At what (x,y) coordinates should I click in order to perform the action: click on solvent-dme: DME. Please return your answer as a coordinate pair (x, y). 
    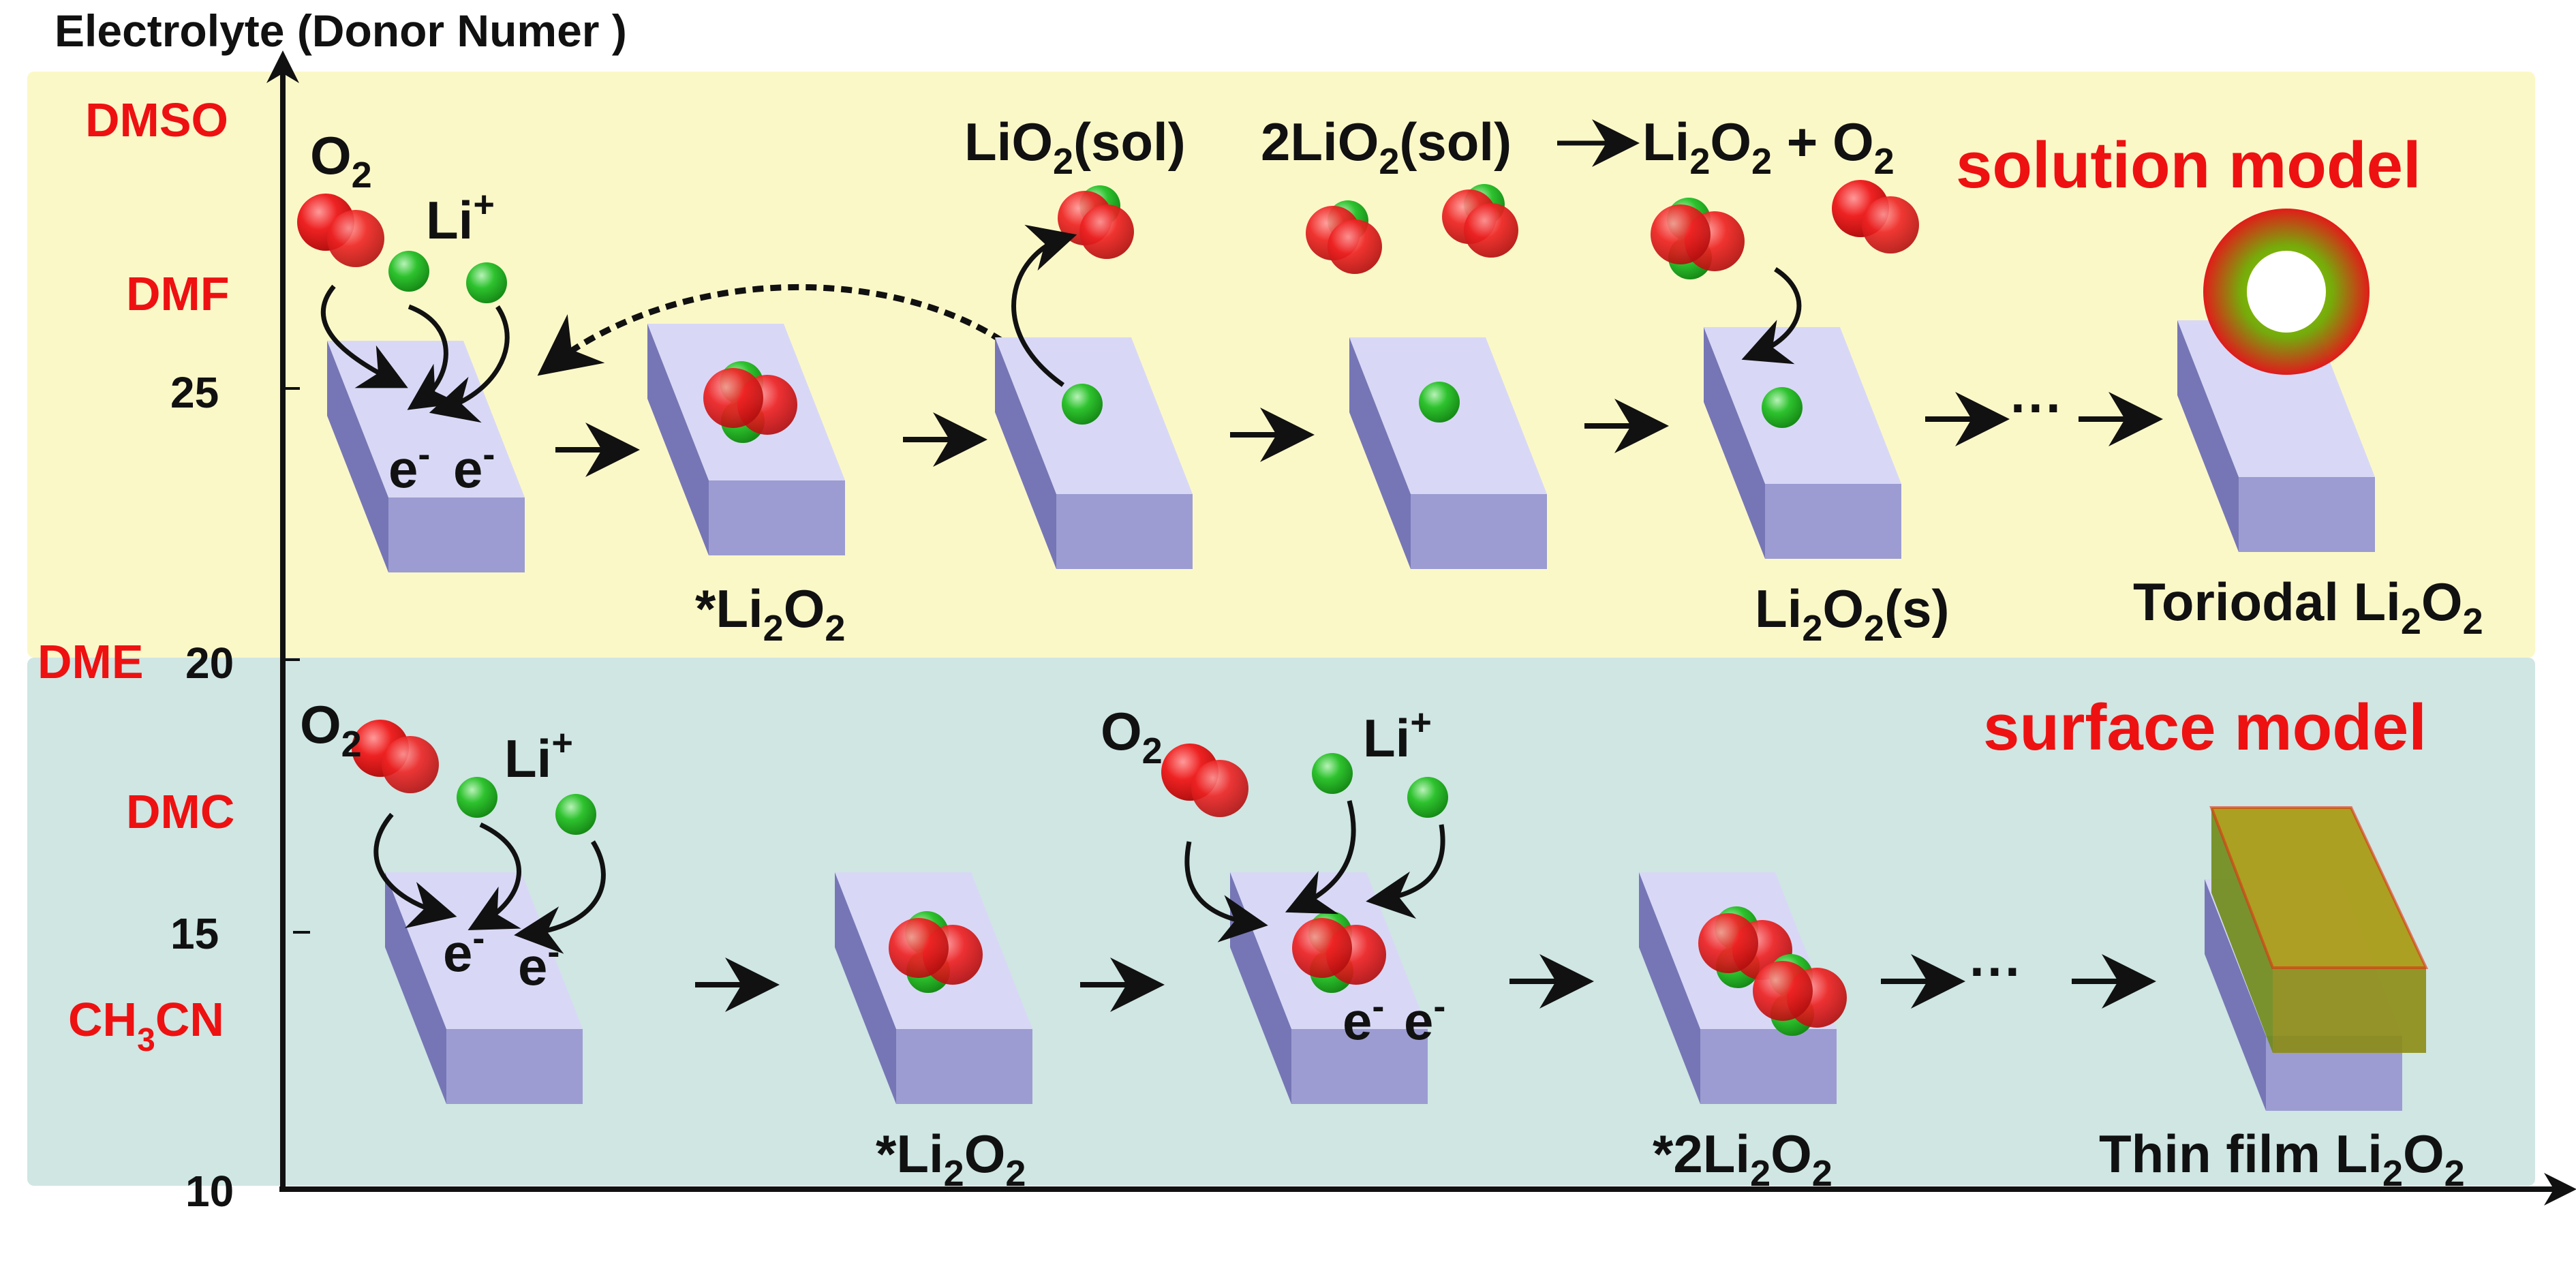
    Looking at the image, I should click on (91, 661).